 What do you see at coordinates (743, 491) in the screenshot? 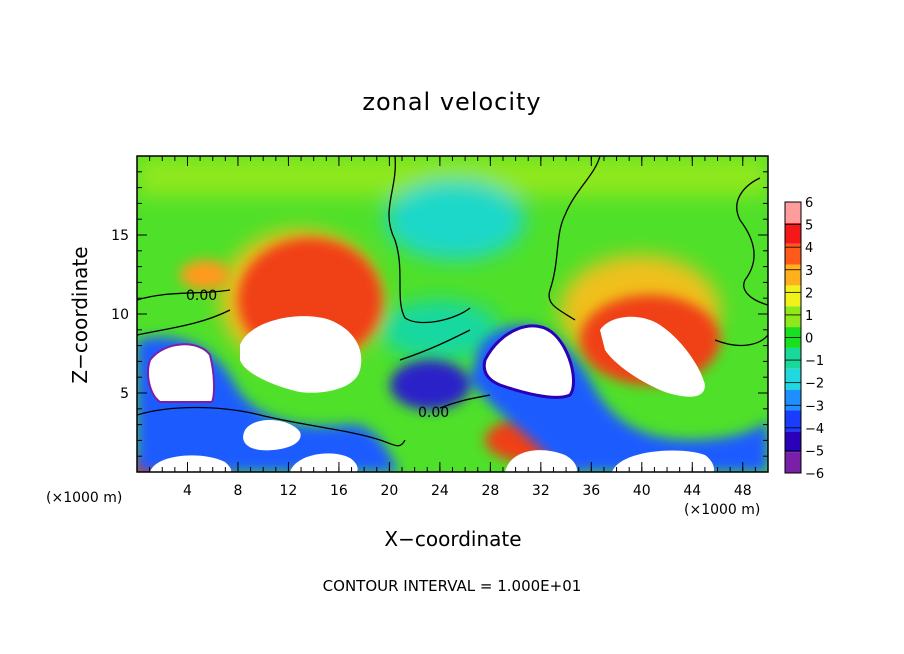
I see `x-tick-label: 48` at bounding box center [743, 491].